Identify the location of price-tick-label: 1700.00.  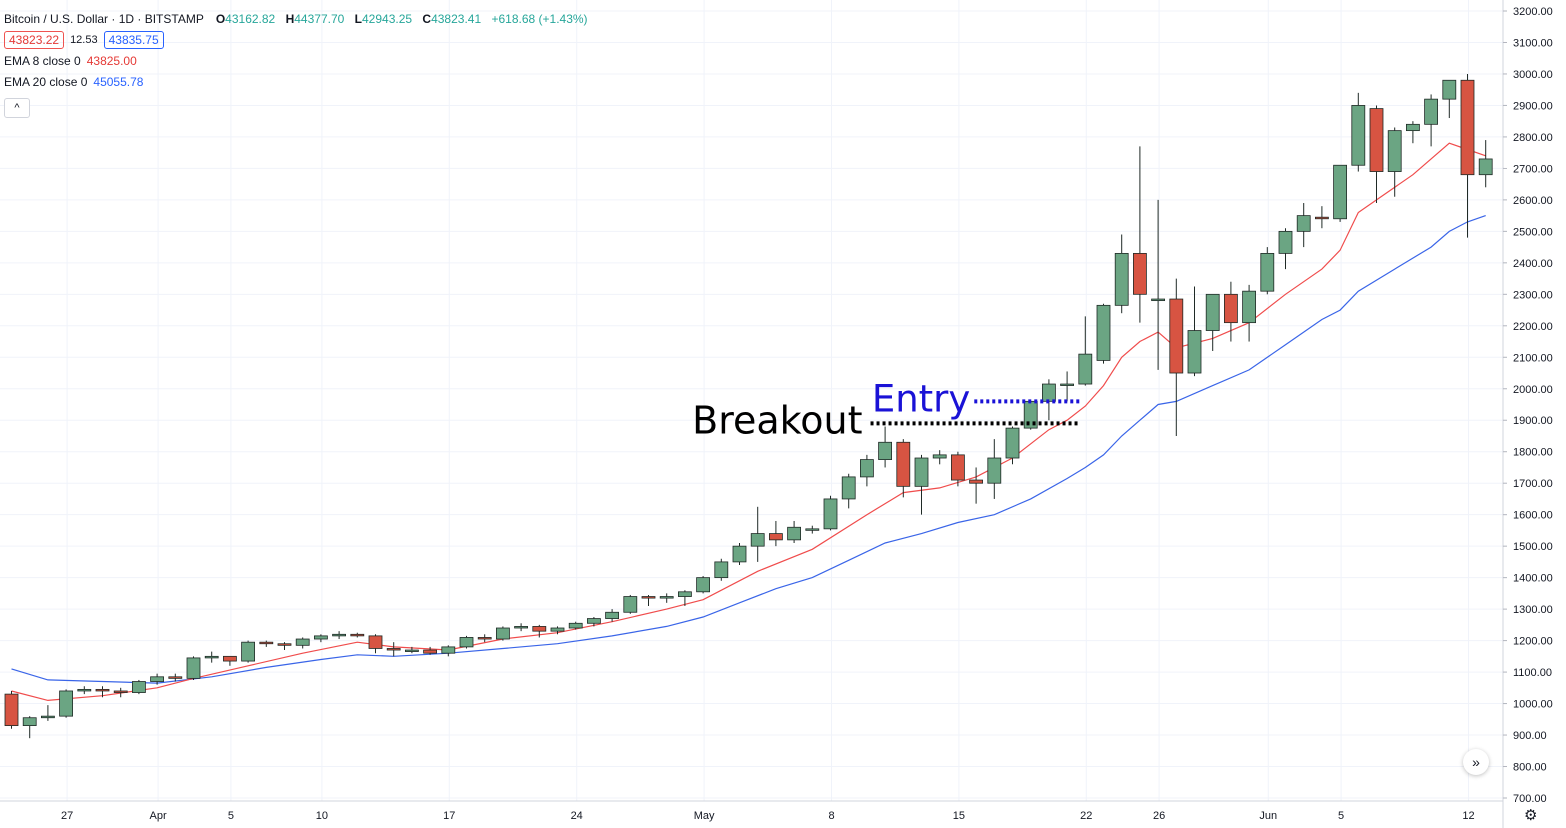
(1533, 484).